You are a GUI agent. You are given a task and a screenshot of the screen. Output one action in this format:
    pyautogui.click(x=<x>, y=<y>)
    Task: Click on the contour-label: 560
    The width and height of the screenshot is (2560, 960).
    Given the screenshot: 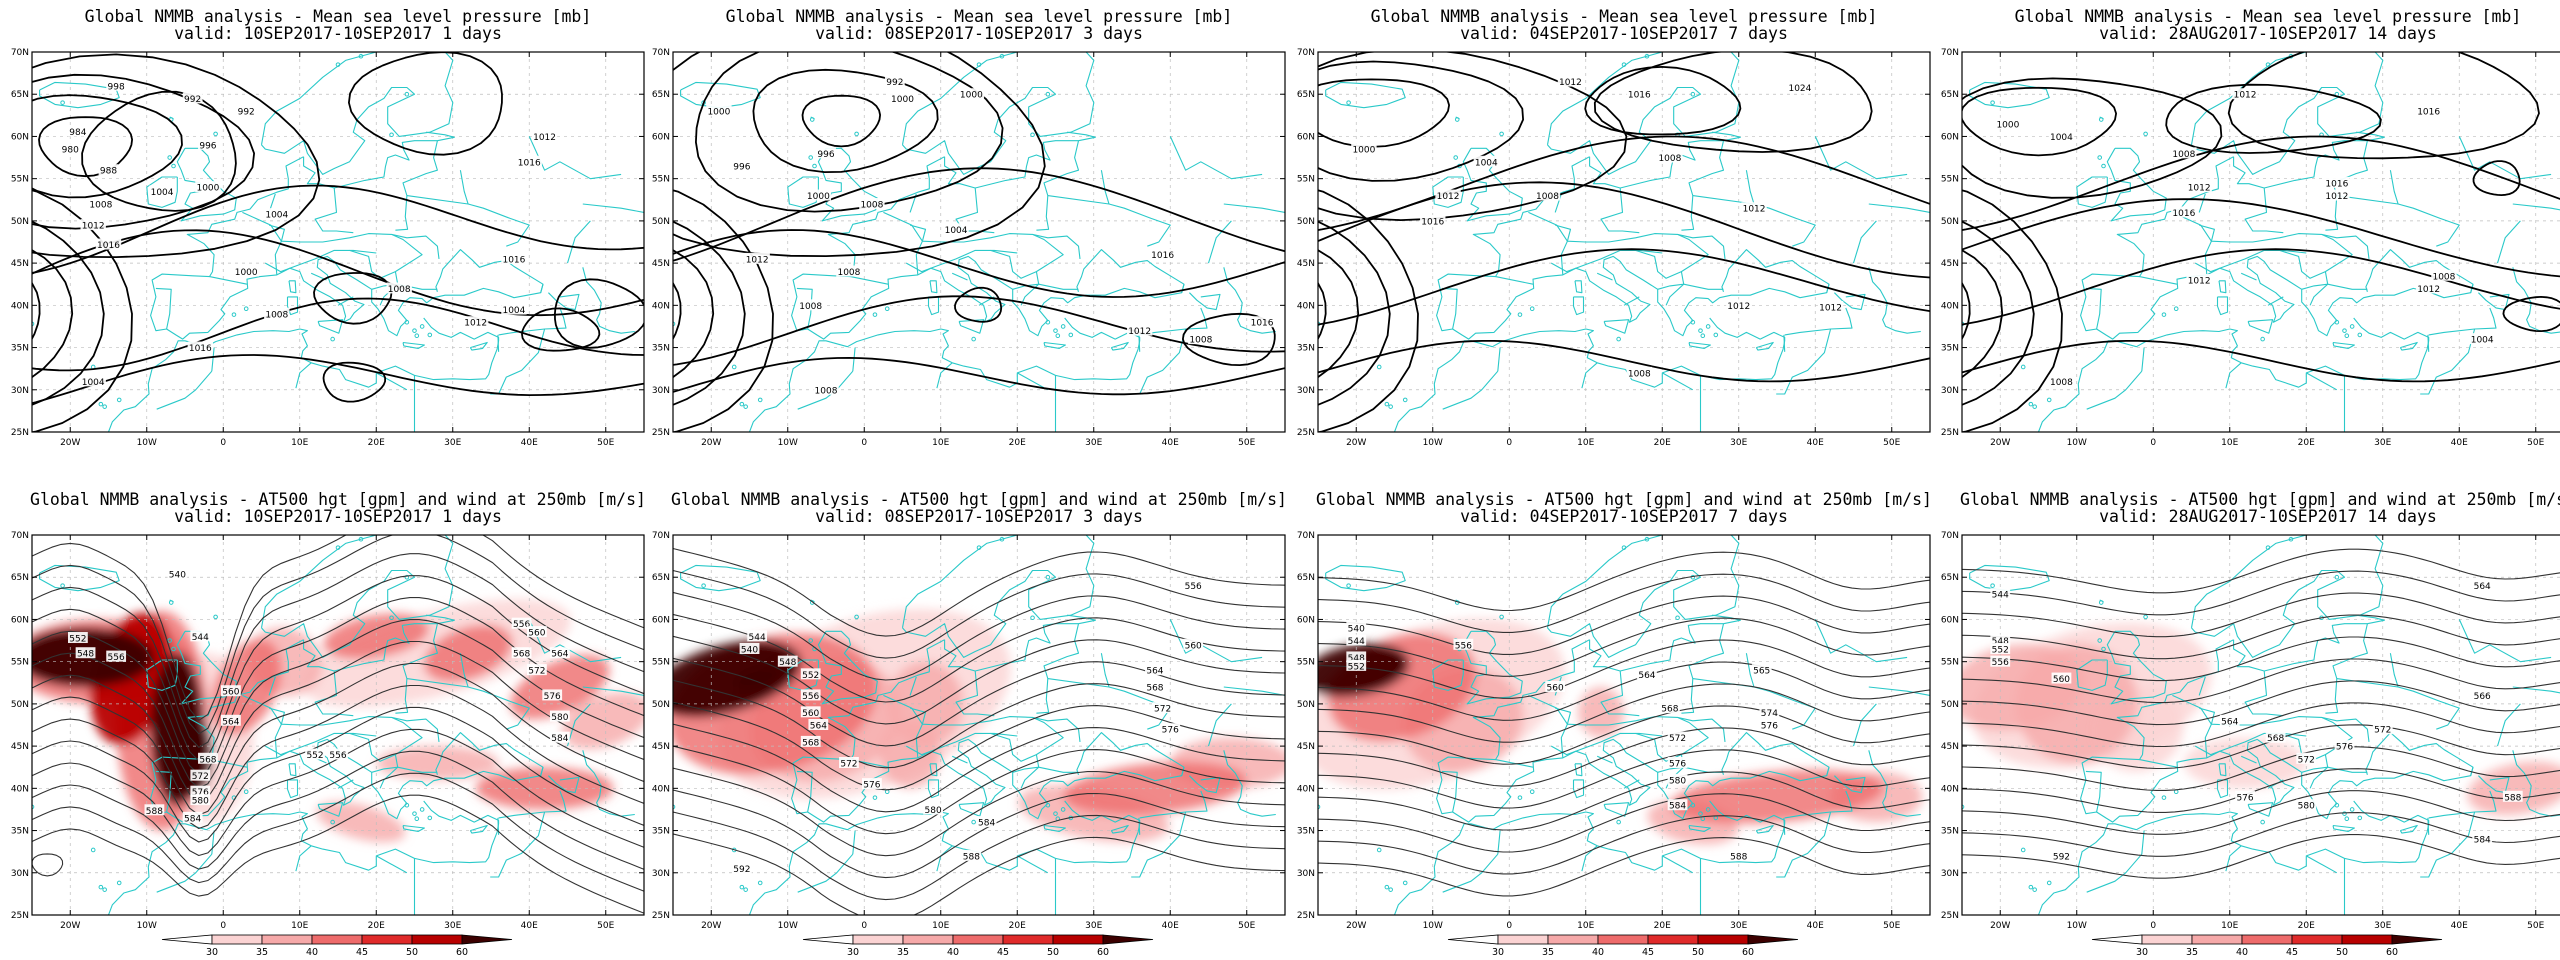 What is the action you would take?
    pyautogui.click(x=2061, y=680)
    